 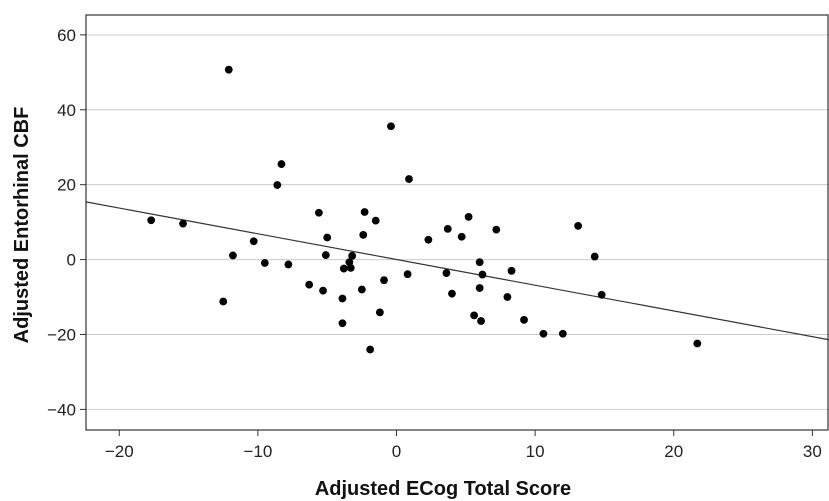 I want to click on y-tick-label: 60, so click(x=66, y=35).